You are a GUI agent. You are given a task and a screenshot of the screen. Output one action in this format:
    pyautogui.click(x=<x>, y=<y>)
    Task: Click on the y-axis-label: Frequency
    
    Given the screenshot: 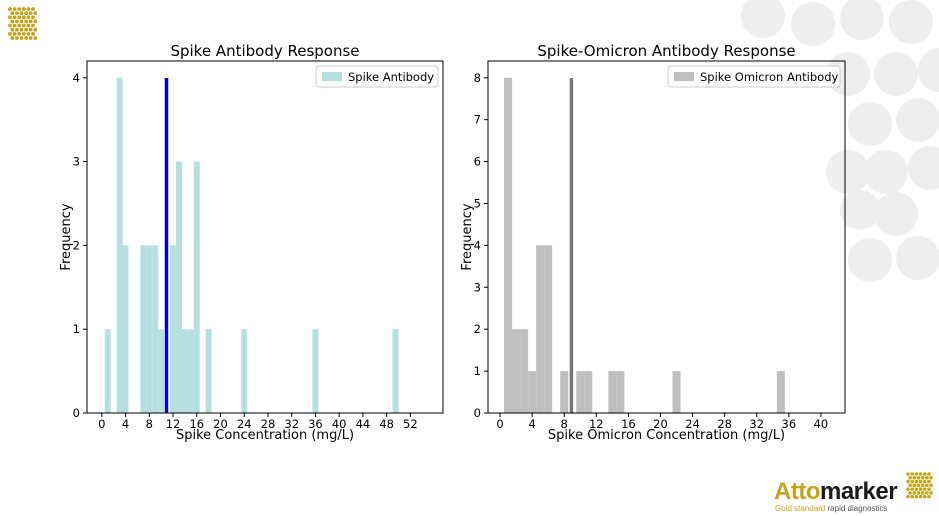 What is the action you would take?
    pyautogui.click(x=467, y=236)
    